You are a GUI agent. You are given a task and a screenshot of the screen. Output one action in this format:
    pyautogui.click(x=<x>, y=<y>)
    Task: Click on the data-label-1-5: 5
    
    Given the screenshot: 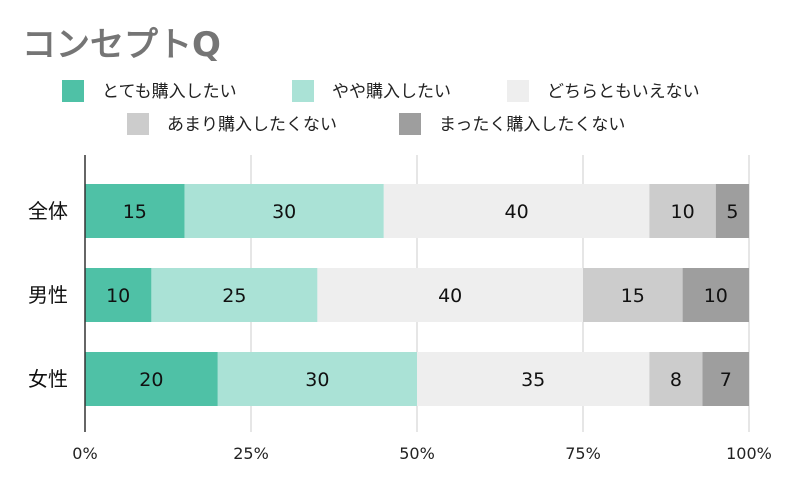 What is the action you would take?
    pyautogui.click(x=732, y=212)
    